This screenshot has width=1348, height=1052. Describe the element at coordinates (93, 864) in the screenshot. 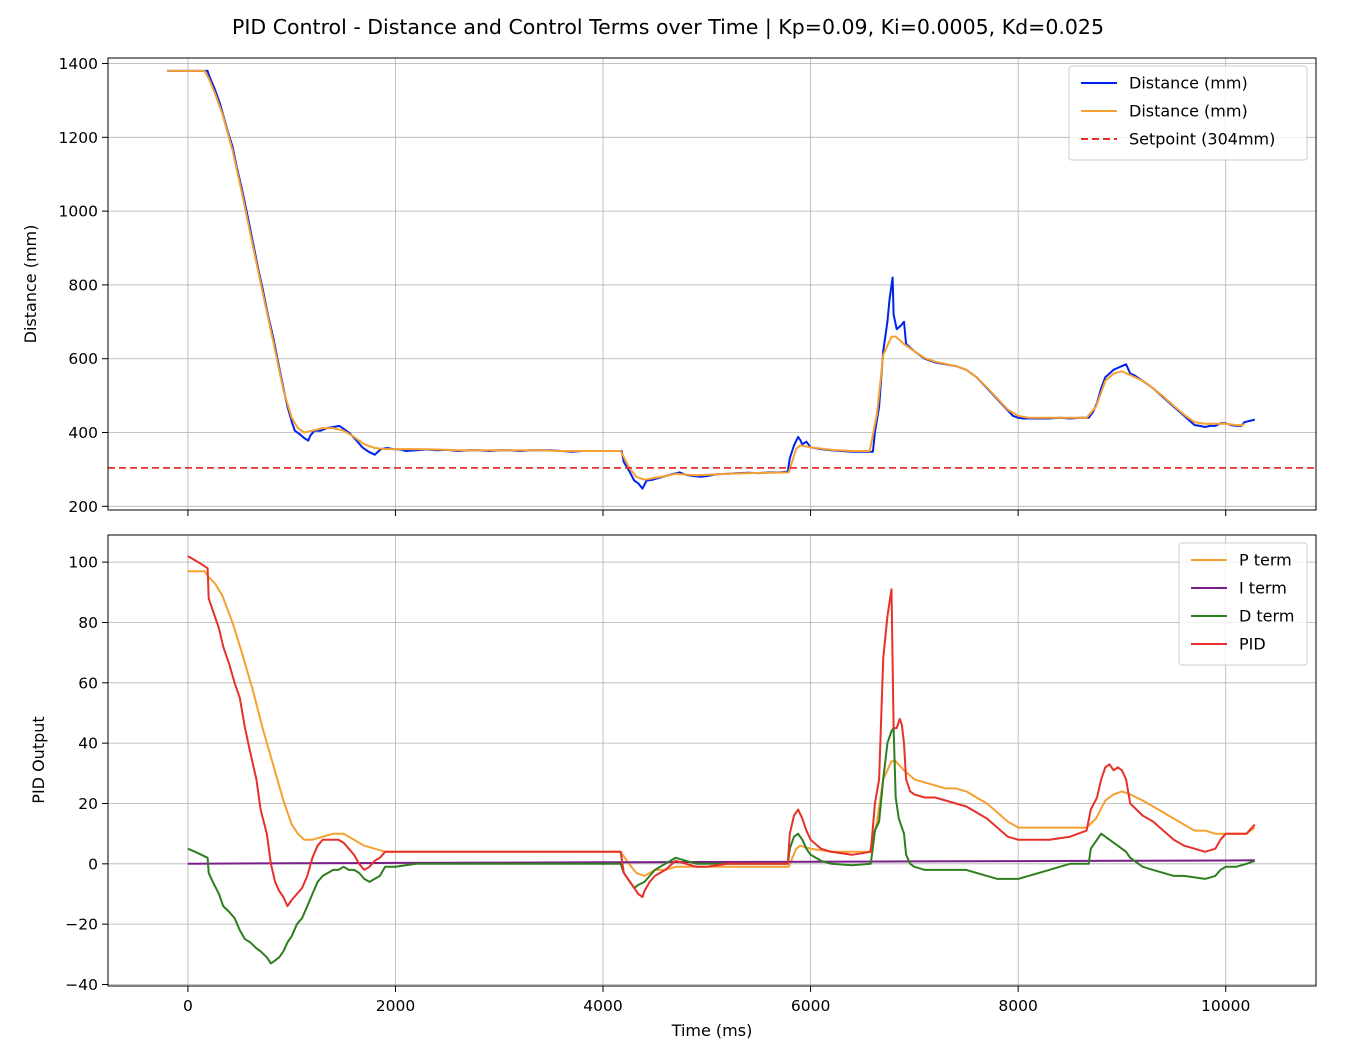

I see `pid-y-tick-label: 0` at that location.